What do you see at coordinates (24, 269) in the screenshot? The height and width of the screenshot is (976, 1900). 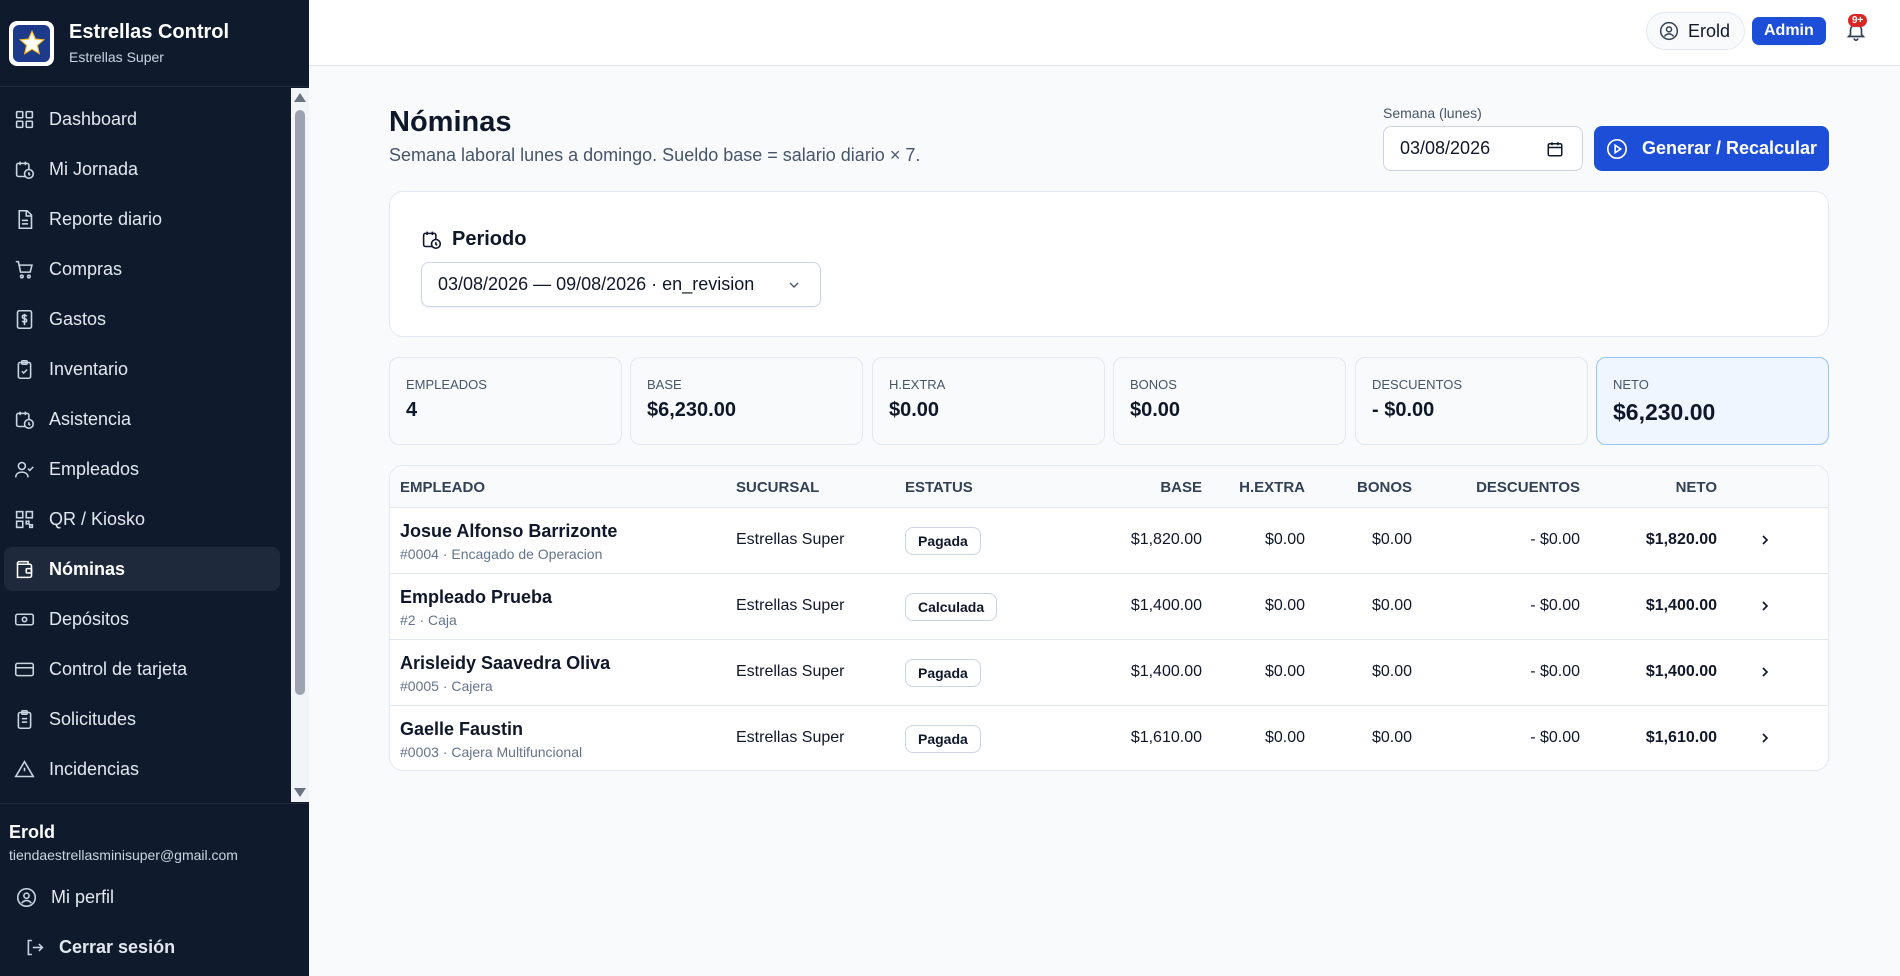 I see `cart-icon` at bounding box center [24, 269].